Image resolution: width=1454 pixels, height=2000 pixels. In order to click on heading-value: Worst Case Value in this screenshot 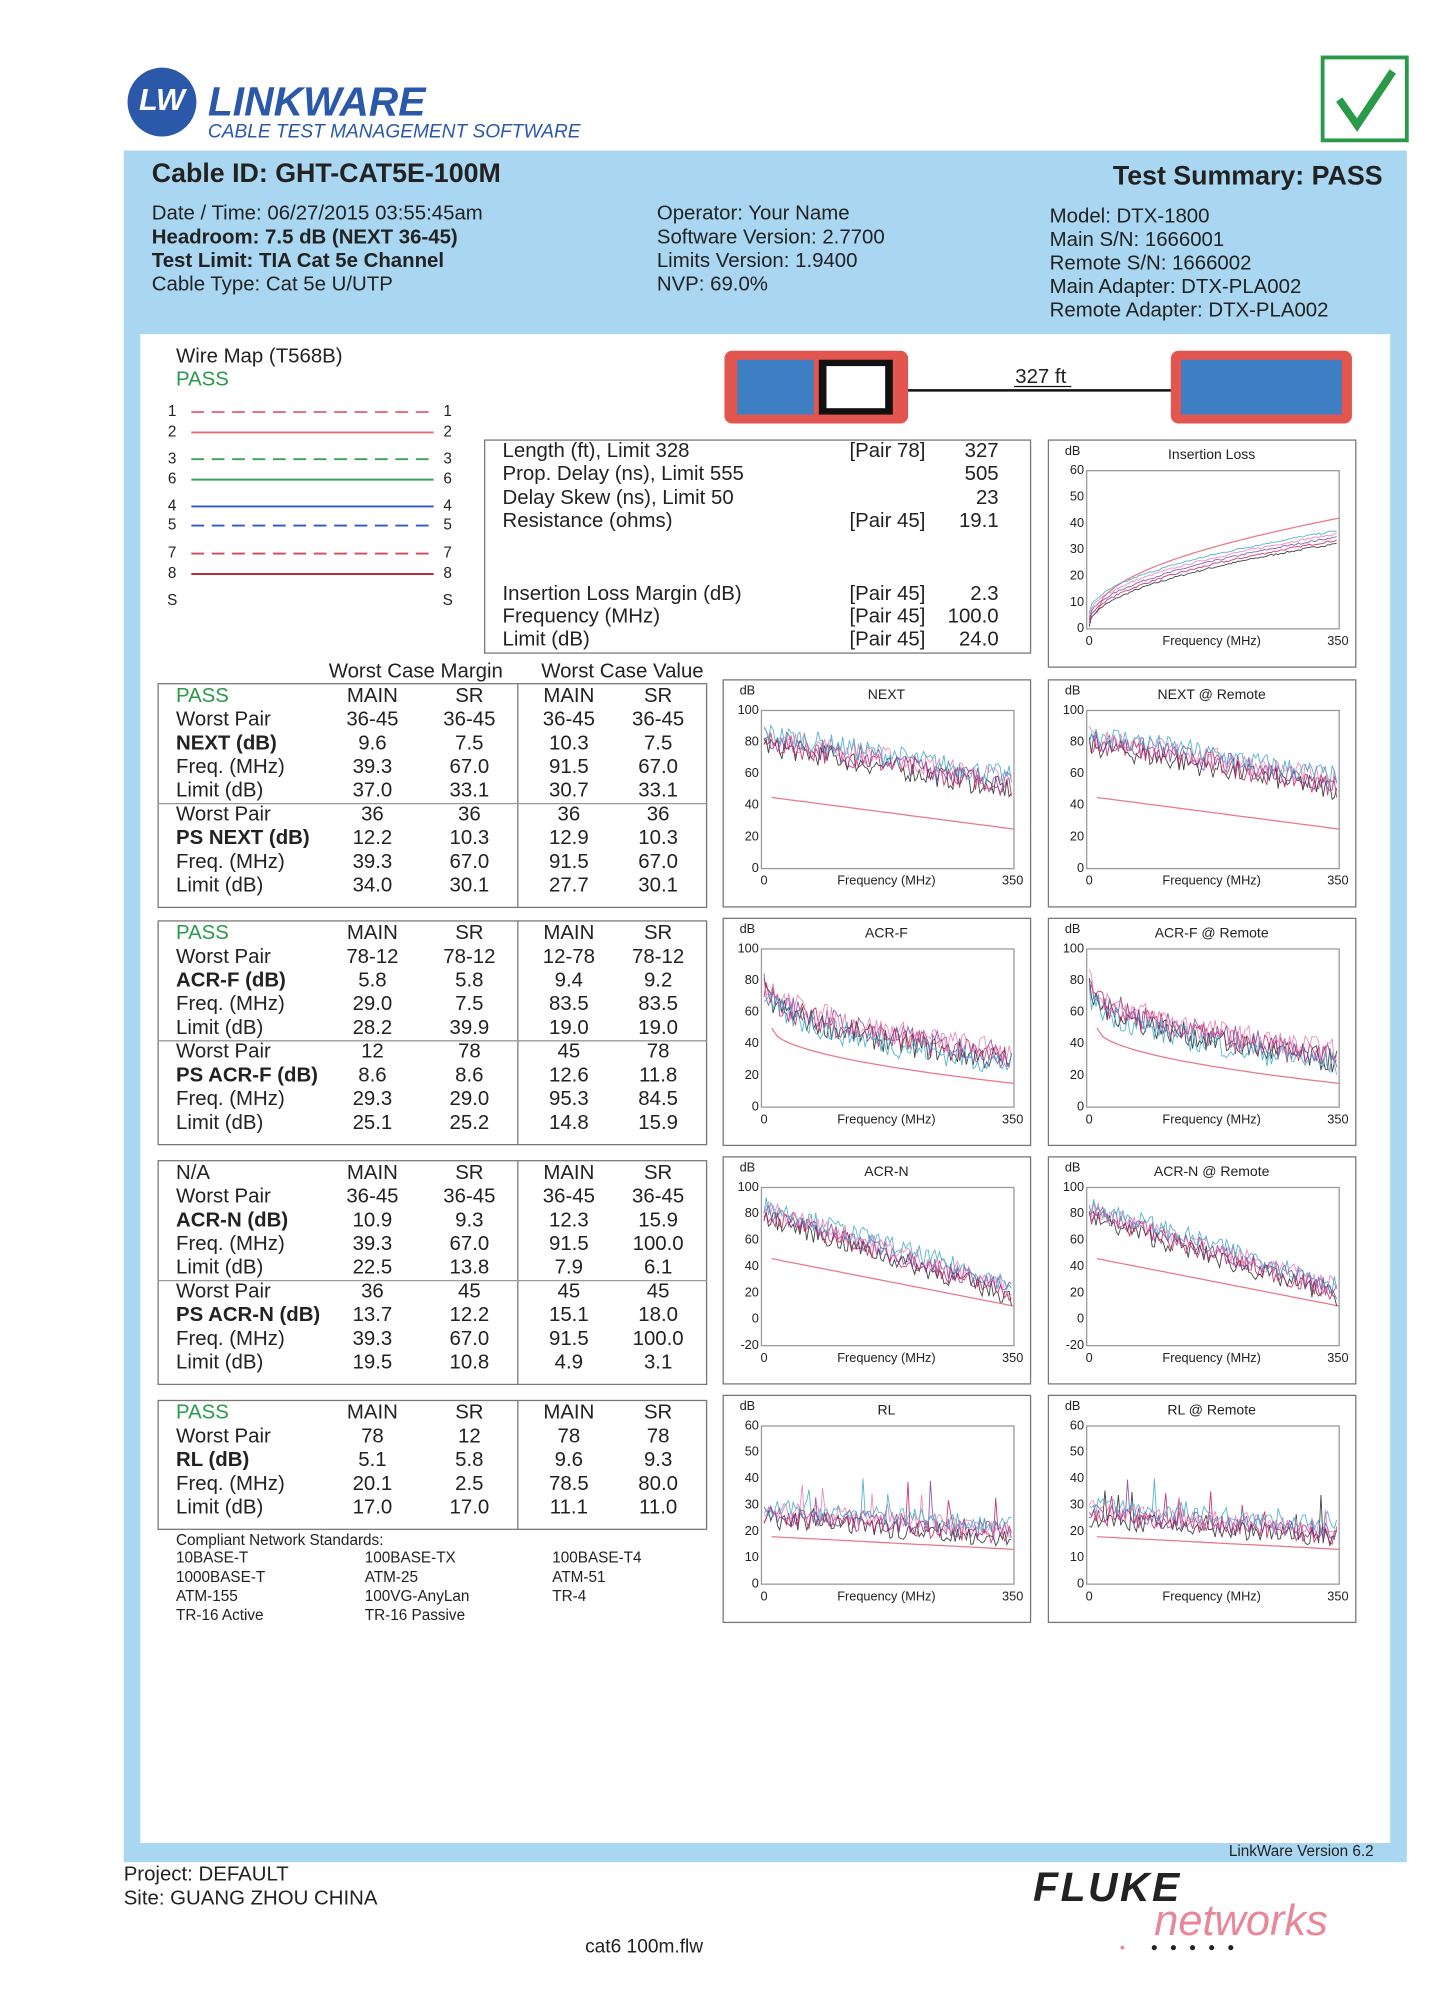, I will do `click(622, 672)`.